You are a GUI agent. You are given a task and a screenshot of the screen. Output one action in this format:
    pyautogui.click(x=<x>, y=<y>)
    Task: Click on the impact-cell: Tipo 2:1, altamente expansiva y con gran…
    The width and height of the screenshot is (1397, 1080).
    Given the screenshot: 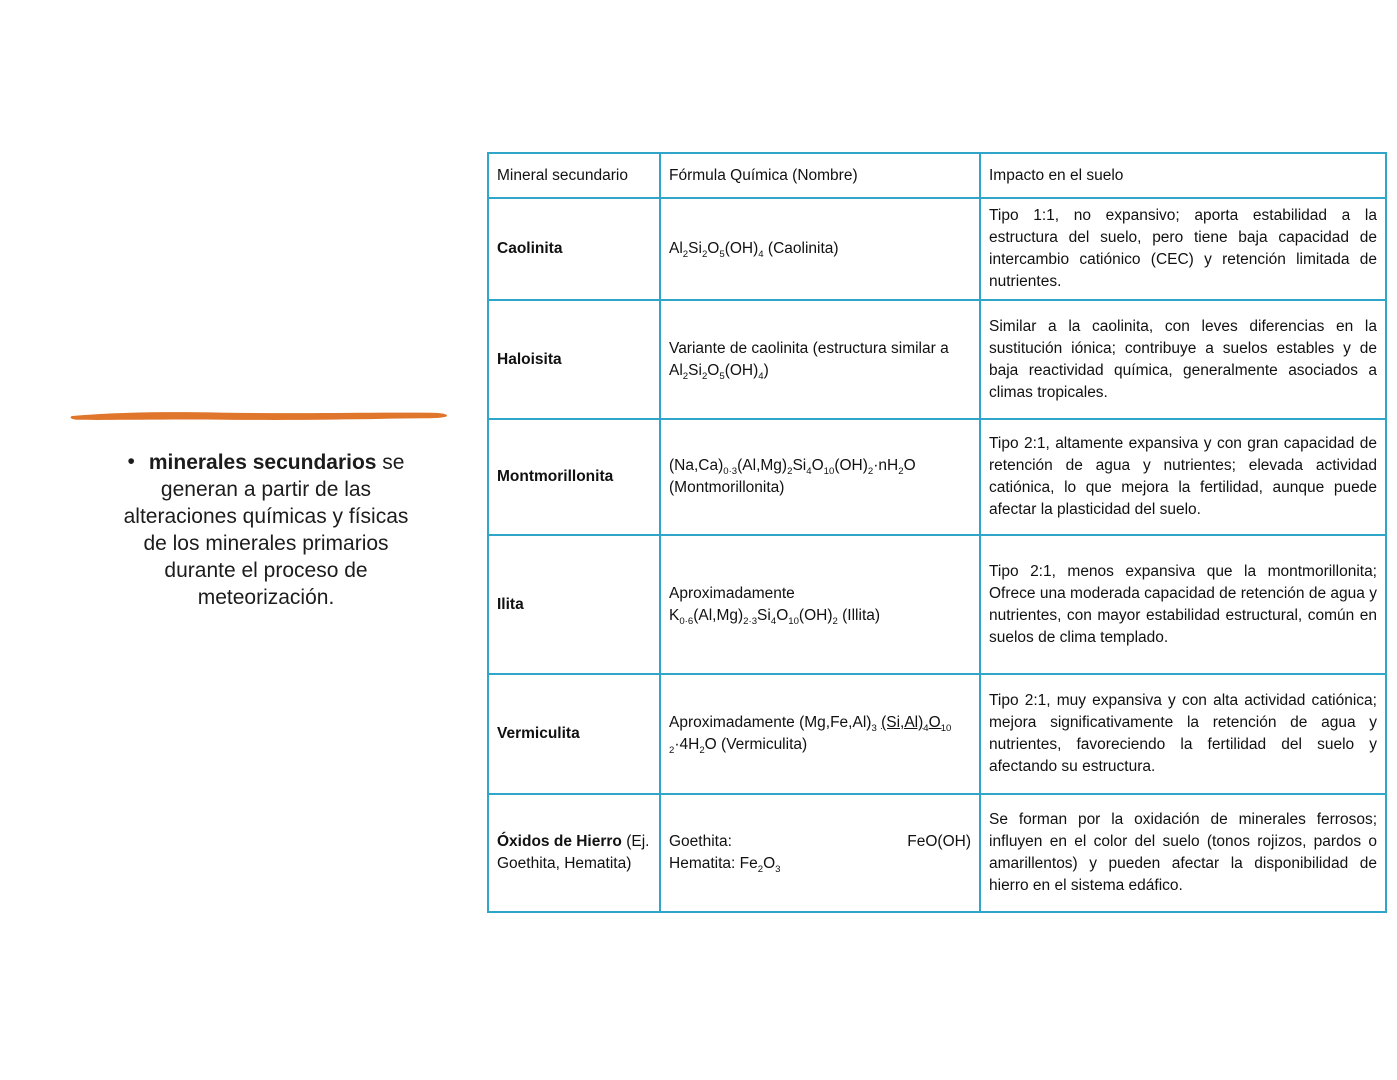 What is the action you would take?
    pyautogui.click(x=1183, y=477)
    